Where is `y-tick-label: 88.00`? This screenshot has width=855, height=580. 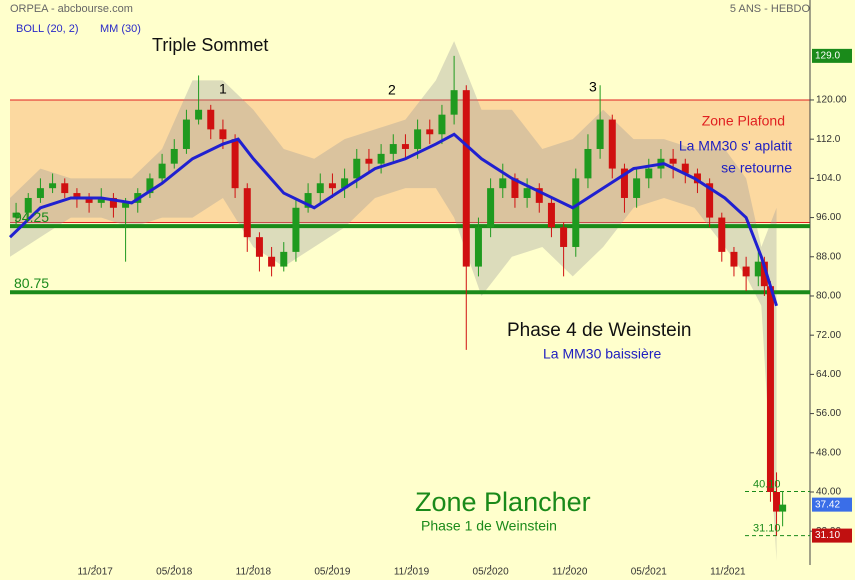
y-tick-label: 88.00 is located at coordinates (828, 256).